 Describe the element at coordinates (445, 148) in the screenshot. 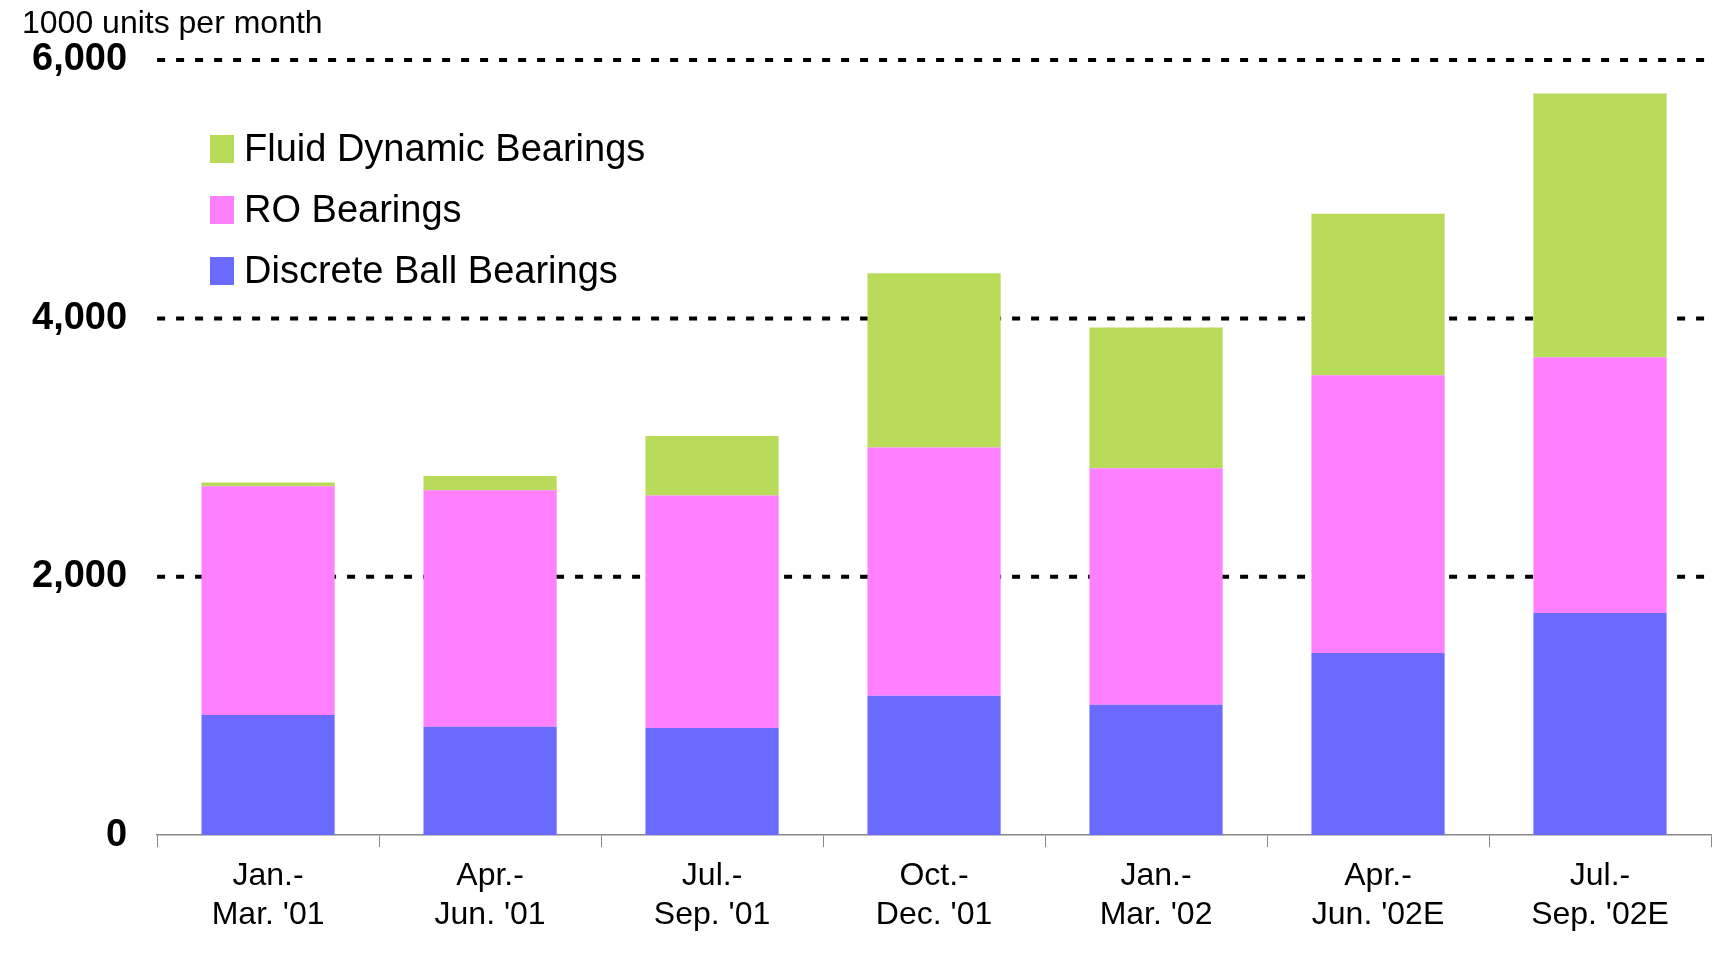

I see `legend-label: Fluid Dynamic Bearings` at that location.